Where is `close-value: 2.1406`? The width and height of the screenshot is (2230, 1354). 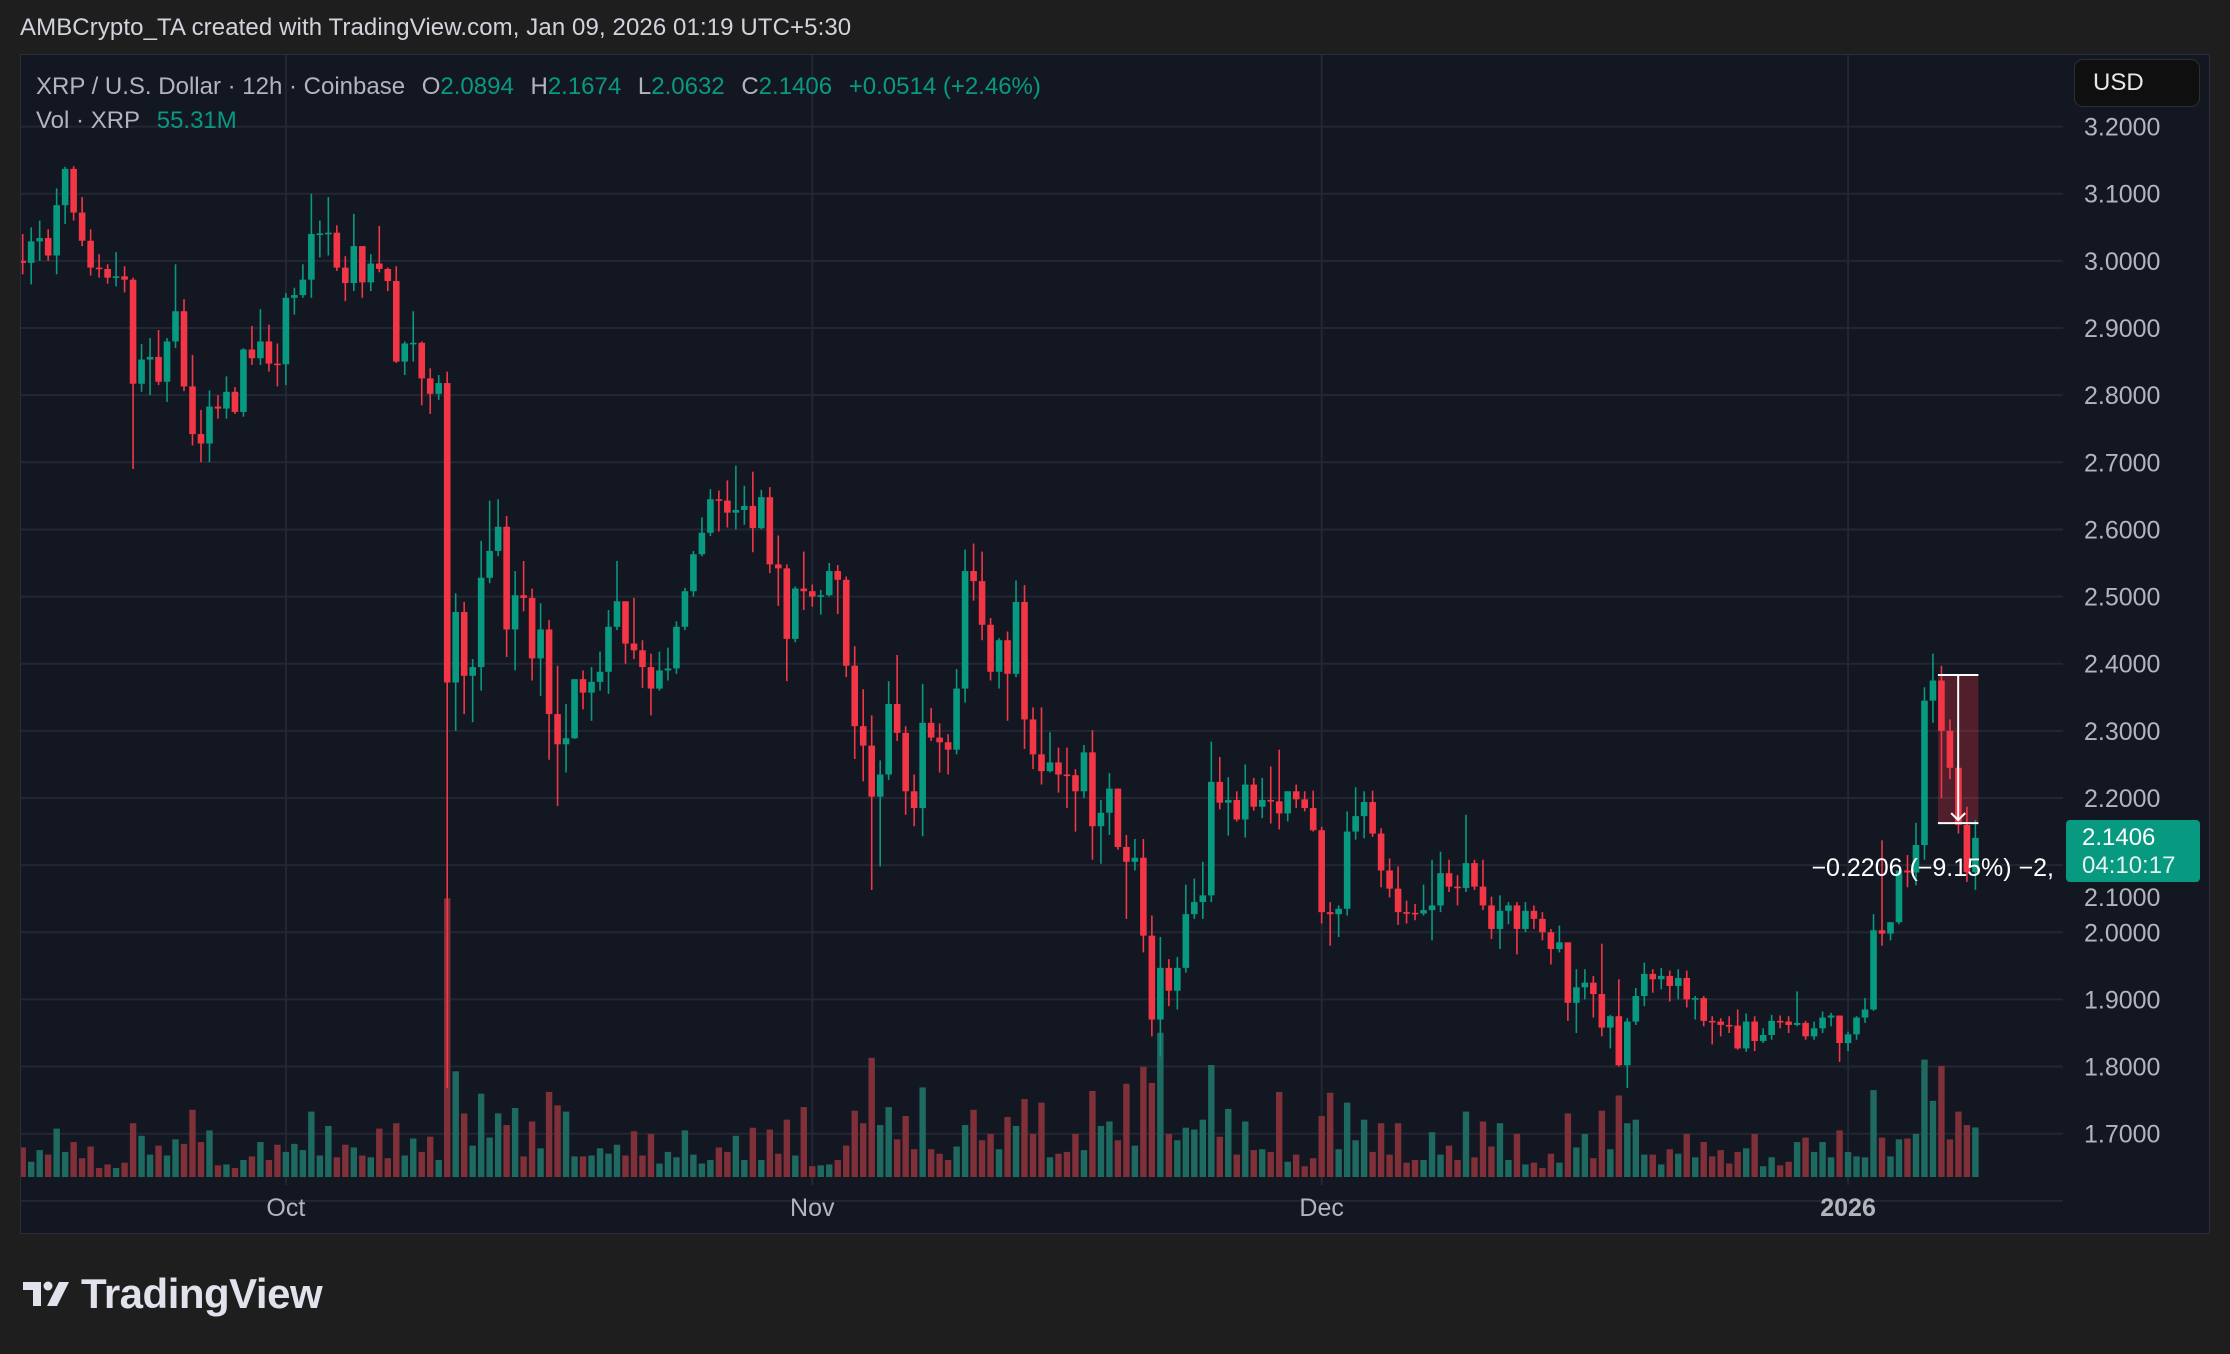
close-value: 2.1406 is located at coordinates (795, 86).